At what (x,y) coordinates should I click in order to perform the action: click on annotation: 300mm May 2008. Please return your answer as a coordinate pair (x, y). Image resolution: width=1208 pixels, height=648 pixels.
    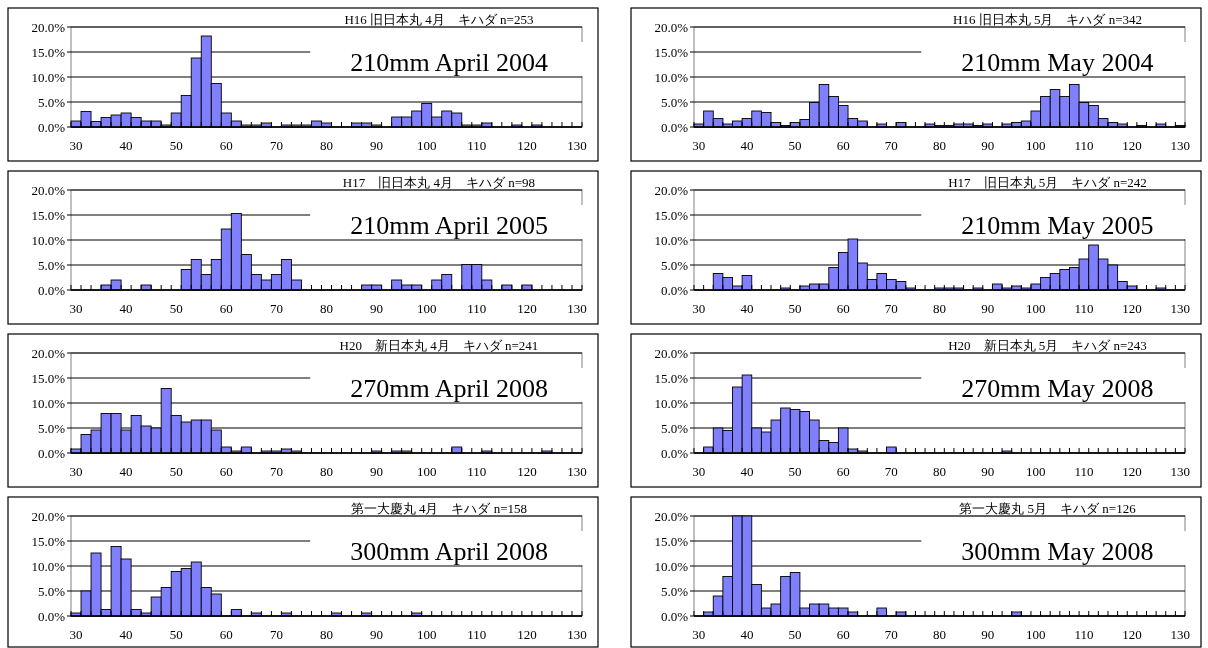
    Looking at the image, I should click on (1057, 551).